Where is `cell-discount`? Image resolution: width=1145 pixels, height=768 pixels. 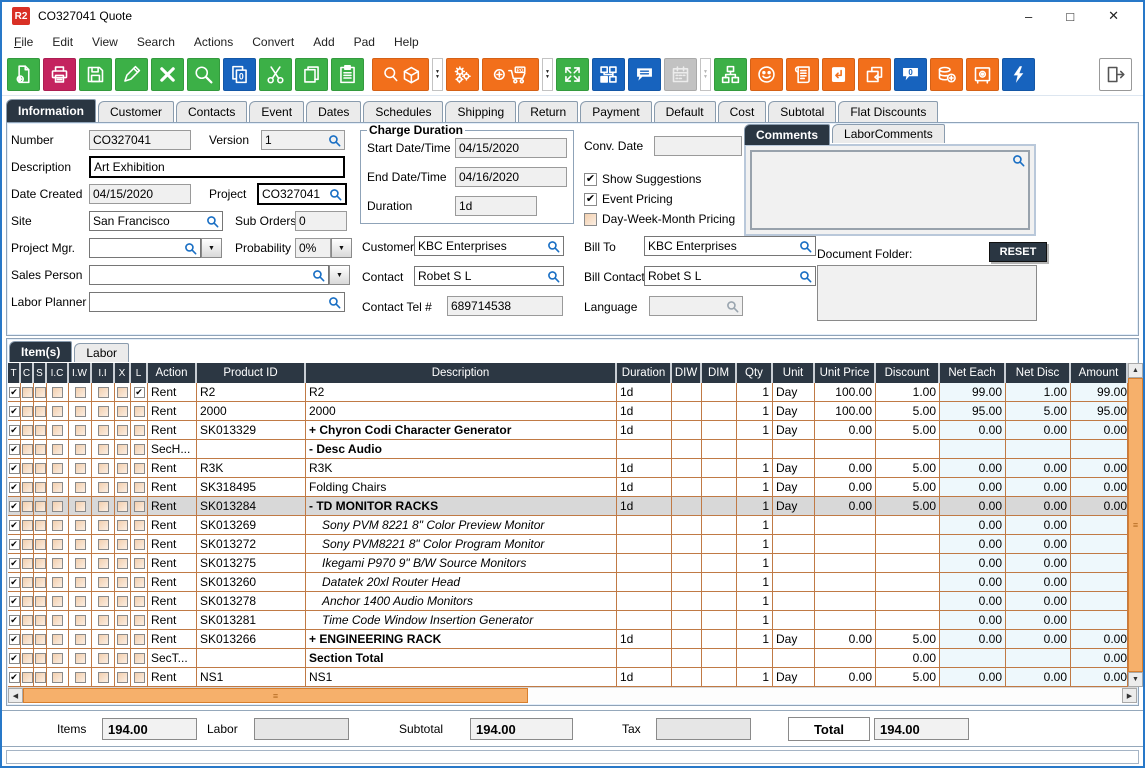
cell-discount is located at coordinates (908, 525).